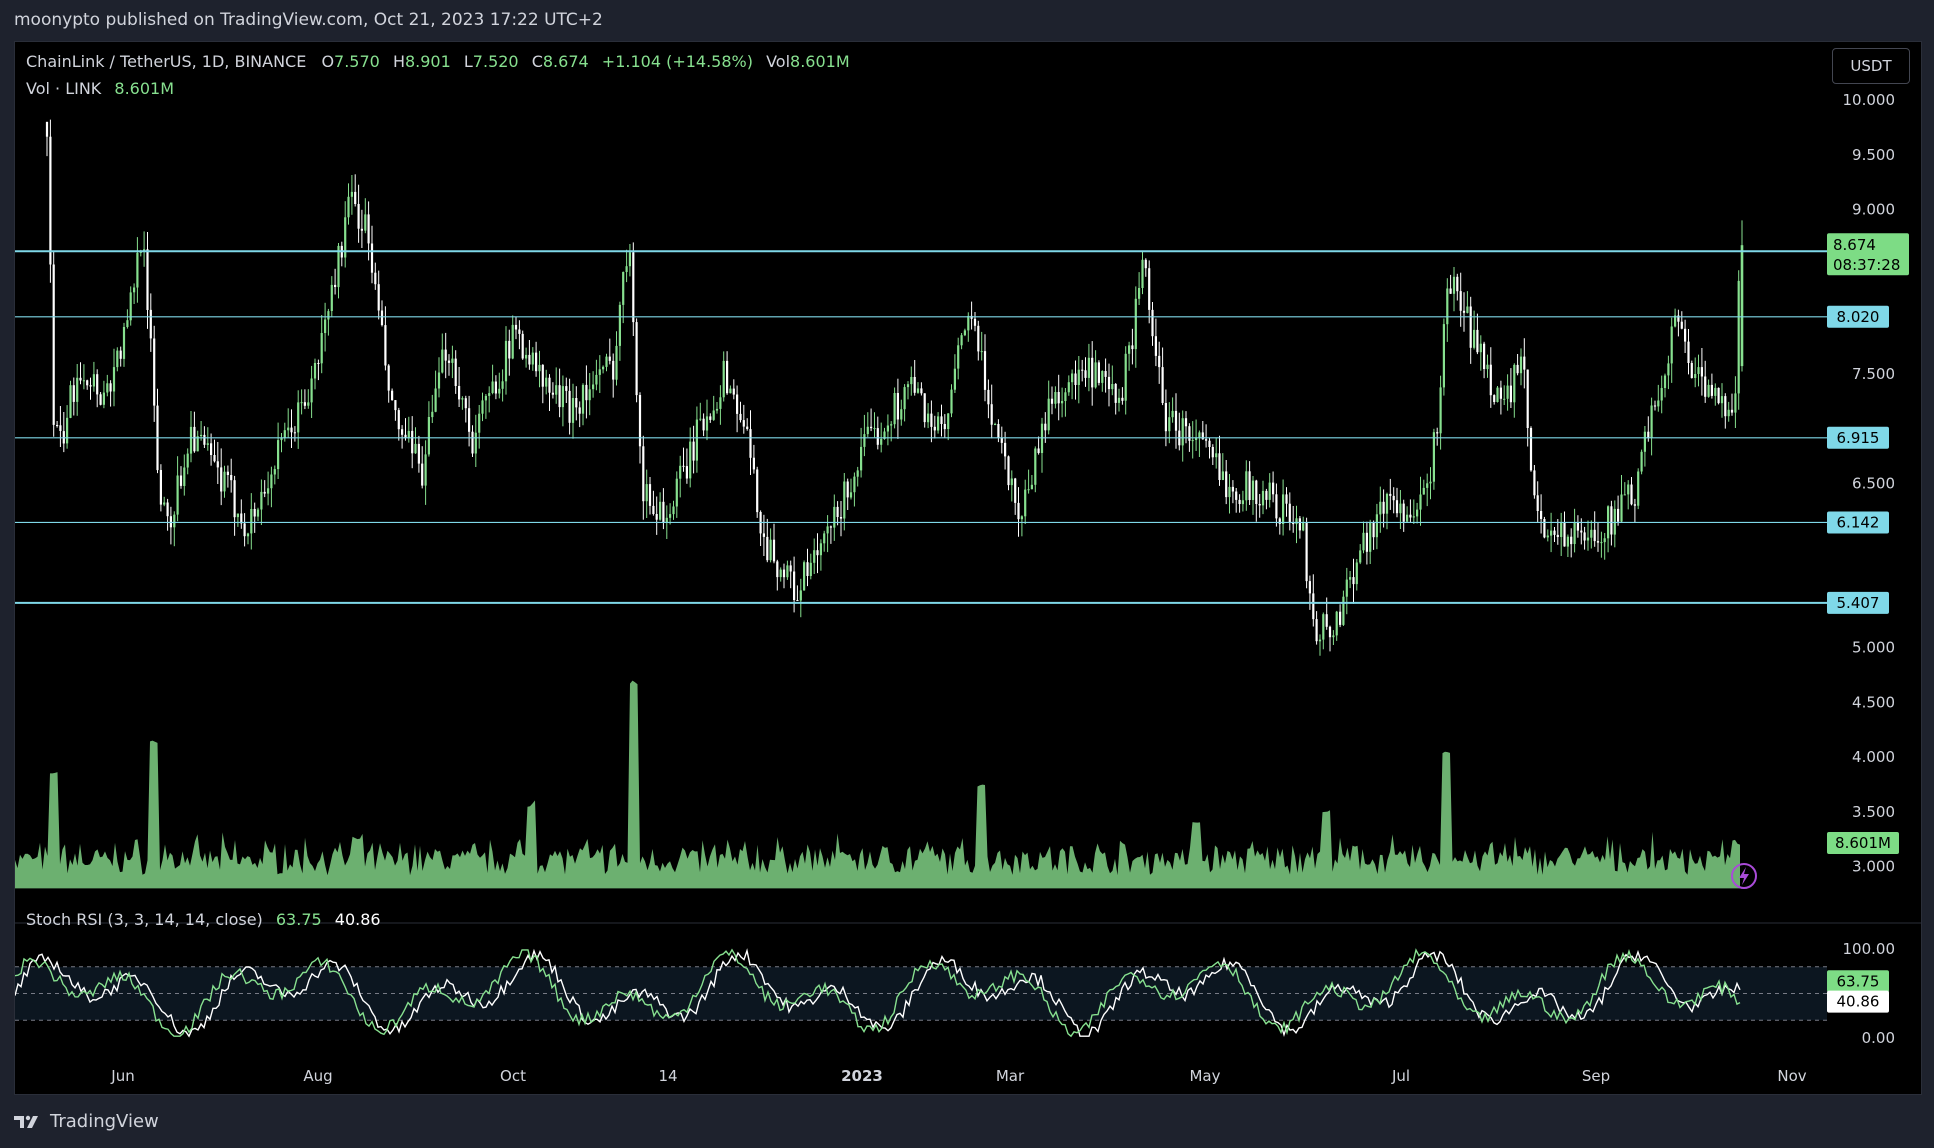 The width and height of the screenshot is (1934, 1148). I want to click on price-axis-tick: 3.500, so click(1873, 812).